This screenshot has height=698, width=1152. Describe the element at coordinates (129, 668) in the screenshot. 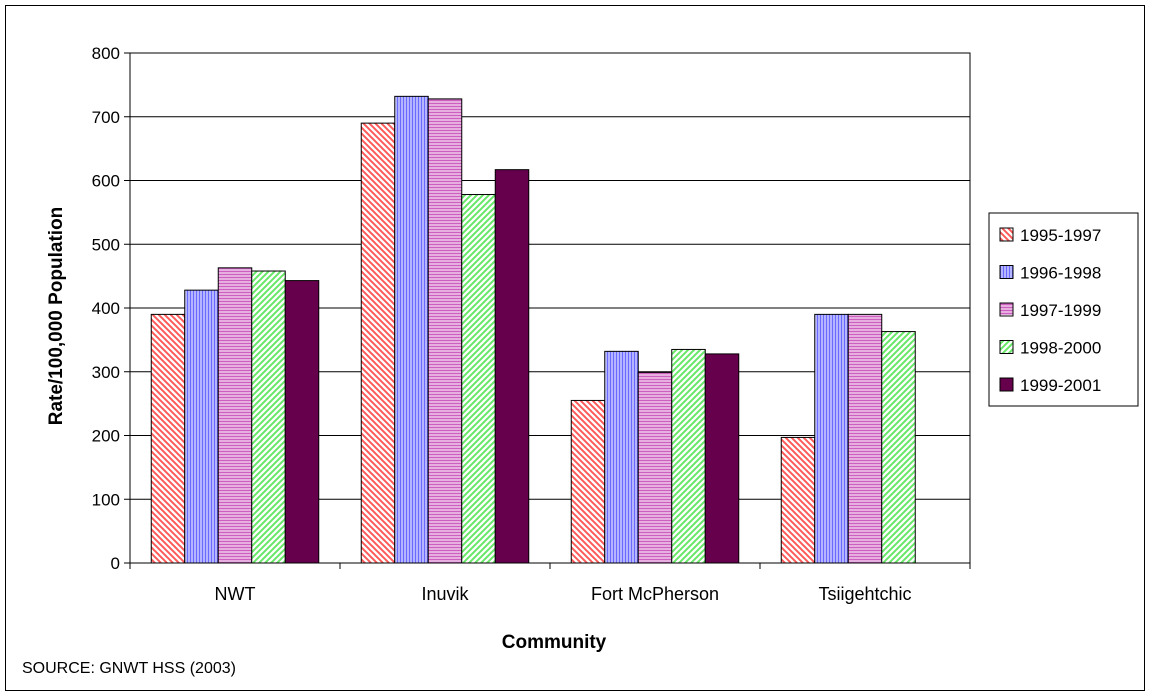

I see `source-note: SOURCE: GNWT HSS (2003)` at that location.